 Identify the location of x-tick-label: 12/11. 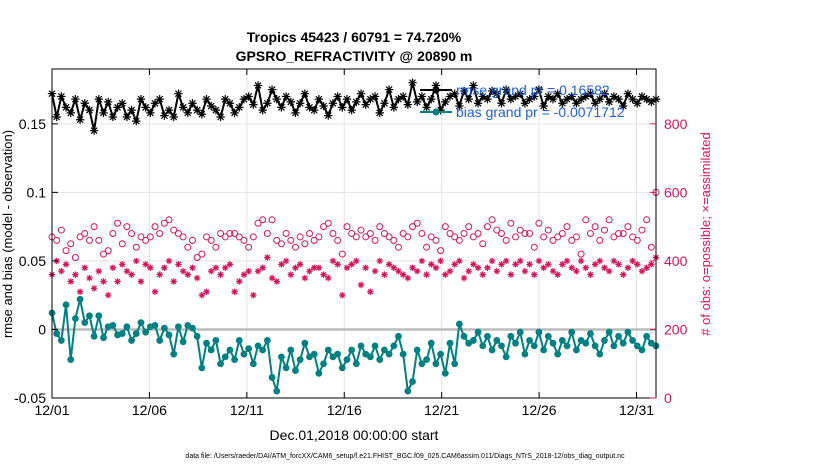
(247, 410).